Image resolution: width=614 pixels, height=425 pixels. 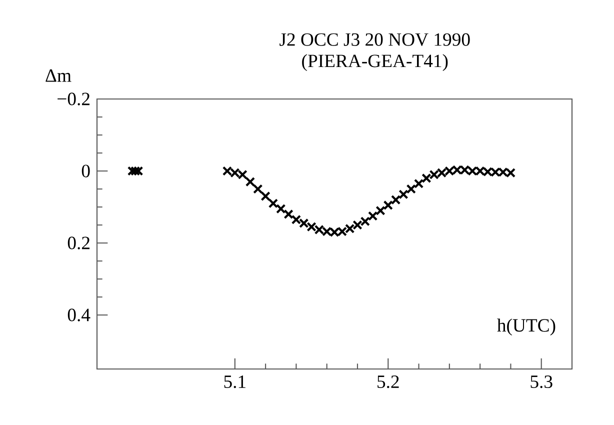 I want to click on y-axis-title: Δm, so click(x=59, y=75).